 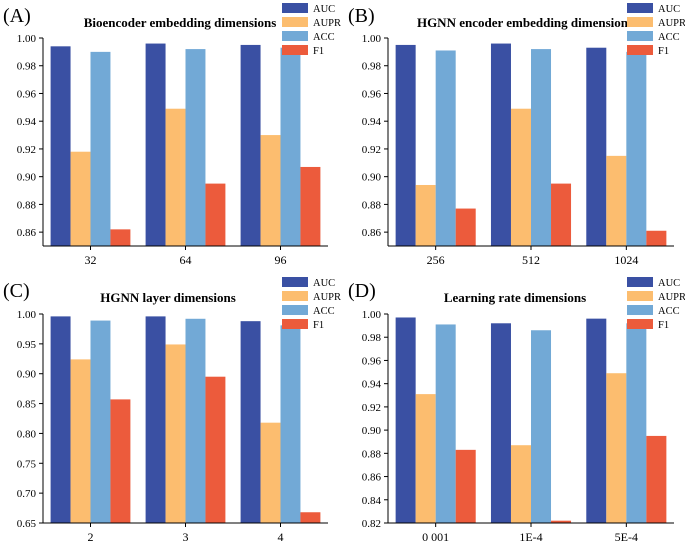 I want to click on panel-label: (B), so click(x=361, y=16).